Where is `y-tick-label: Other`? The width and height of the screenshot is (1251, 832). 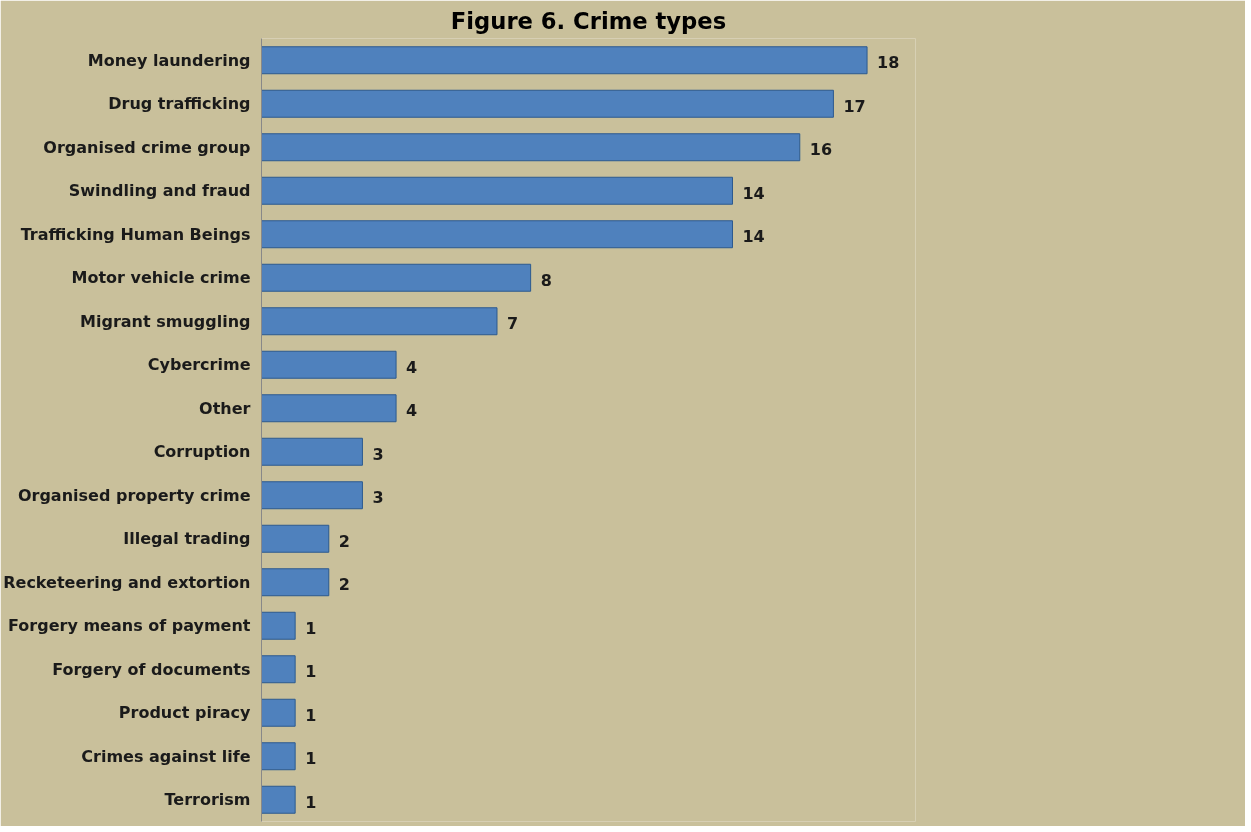 y-tick-label: Other is located at coordinates (225, 408).